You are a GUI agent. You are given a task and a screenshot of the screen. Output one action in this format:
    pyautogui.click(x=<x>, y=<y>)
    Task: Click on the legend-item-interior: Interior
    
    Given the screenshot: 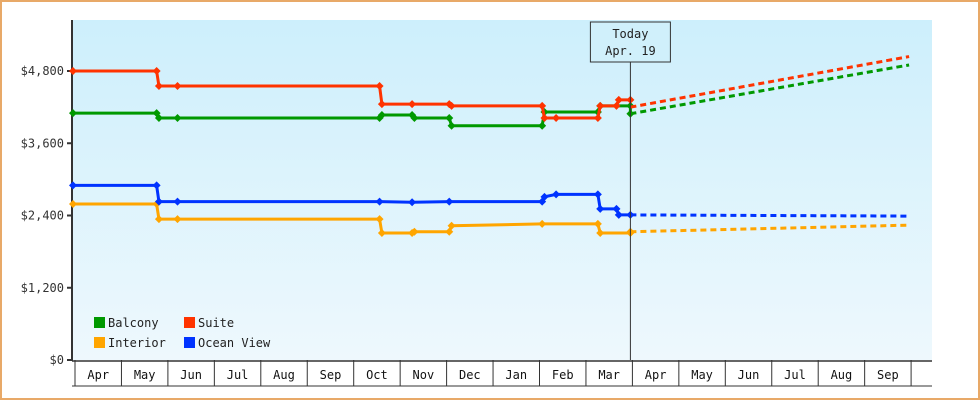 What is the action you would take?
    pyautogui.click(x=130, y=343)
    